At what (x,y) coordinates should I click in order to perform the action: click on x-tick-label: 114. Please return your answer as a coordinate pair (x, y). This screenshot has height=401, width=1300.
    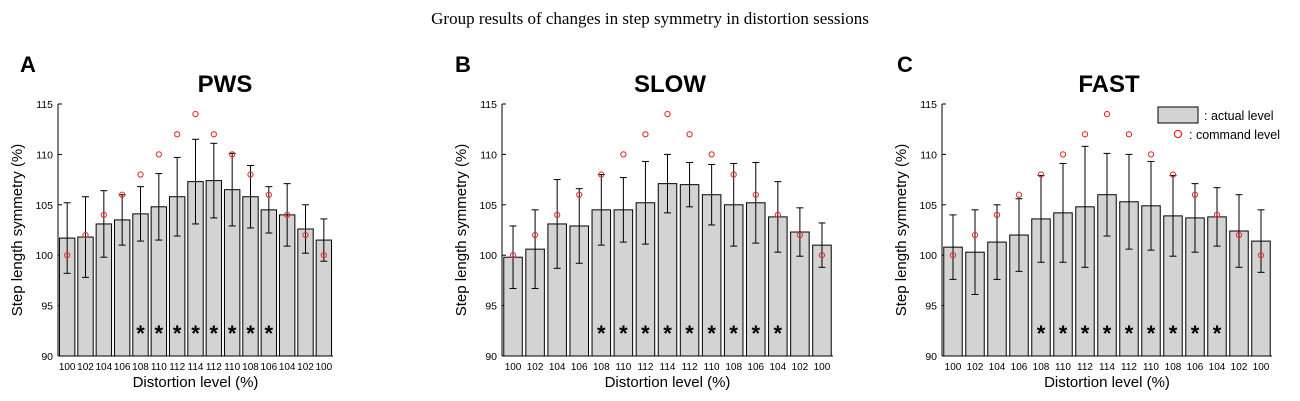
    Looking at the image, I should click on (668, 367).